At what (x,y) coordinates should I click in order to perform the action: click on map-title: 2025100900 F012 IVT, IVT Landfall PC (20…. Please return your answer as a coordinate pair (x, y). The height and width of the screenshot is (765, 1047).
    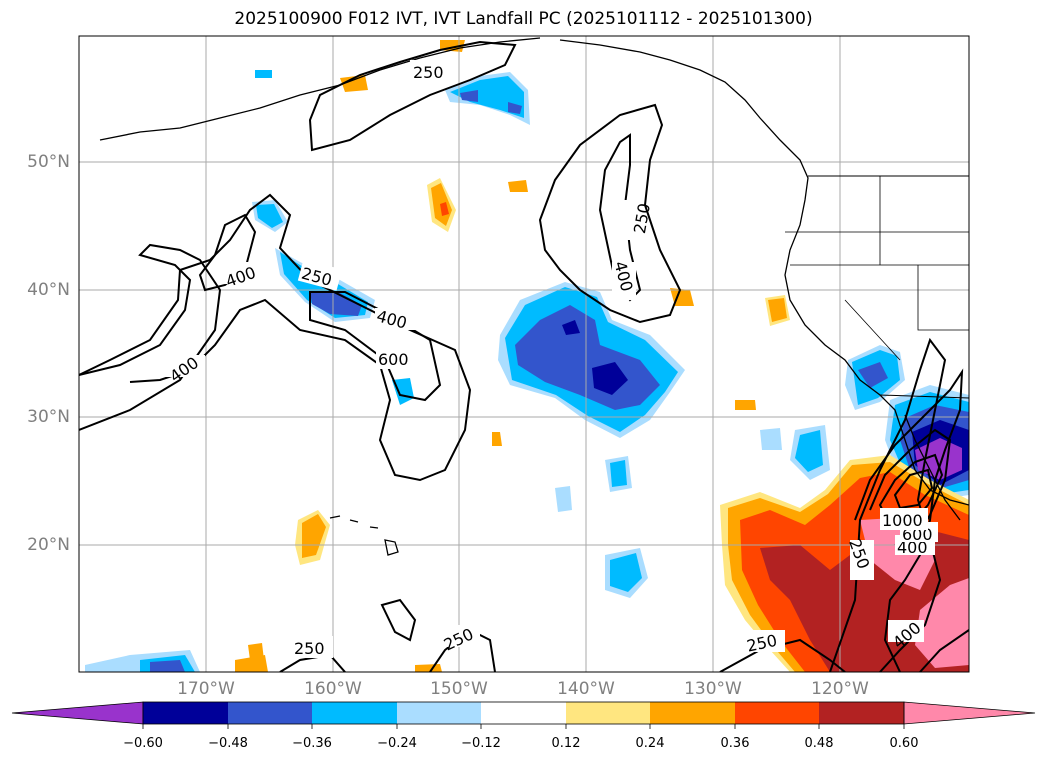
    Looking at the image, I should click on (523, 19).